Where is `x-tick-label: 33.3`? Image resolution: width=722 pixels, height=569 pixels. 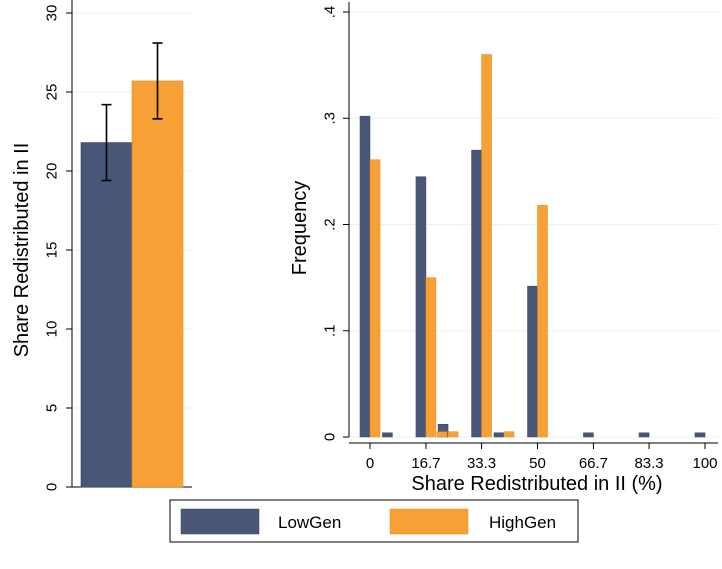
x-tick-label: 33.3 is located at coordinates (481, 463).